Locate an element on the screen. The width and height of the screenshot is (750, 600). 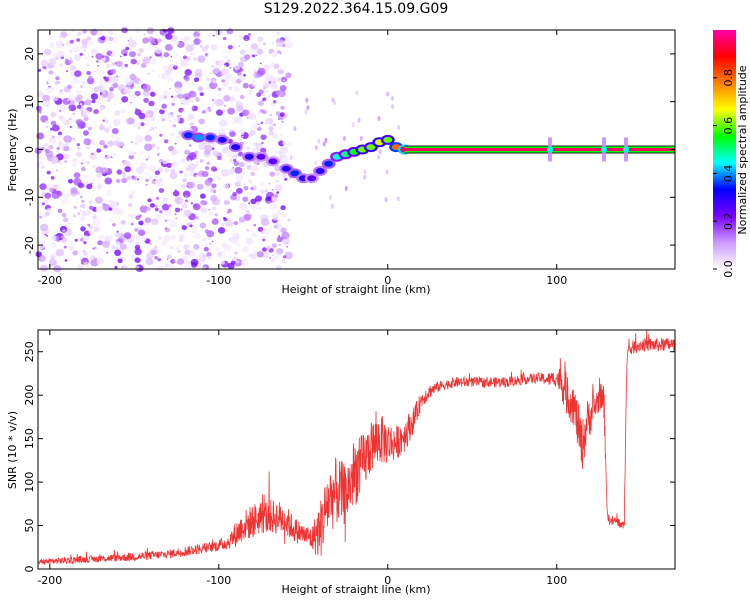
colorbar-label: Normalized spectral amplitude is located at coordinates (742, 149).